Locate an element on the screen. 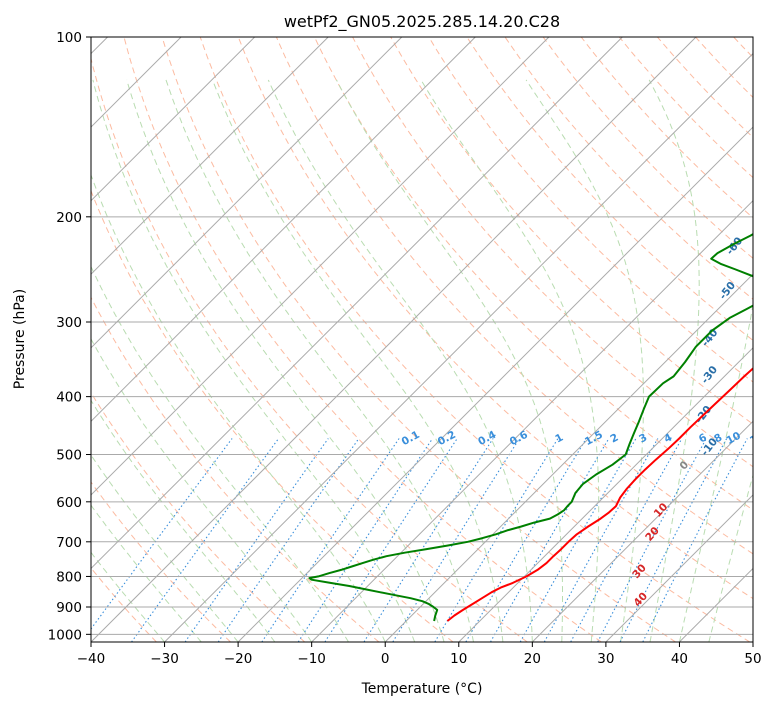 This screenshot has width=775, height=708. mixing-ratio-label: 0.4 is located at coordinates (487, 438).